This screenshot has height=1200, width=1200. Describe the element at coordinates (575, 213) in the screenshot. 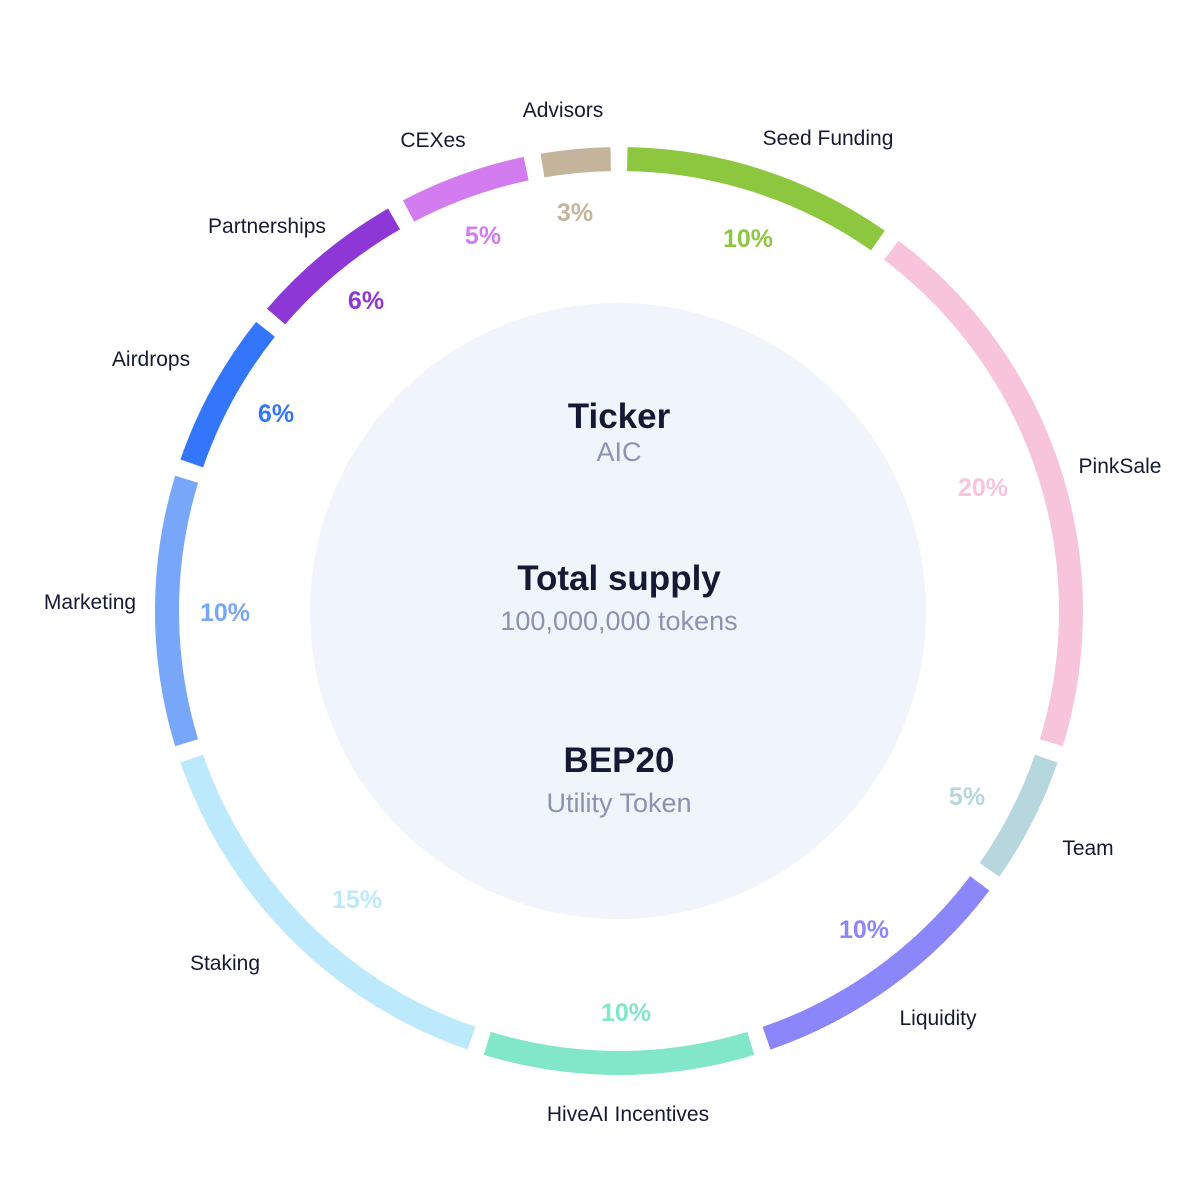

I see `slice-percent-label: 3%` at that location.